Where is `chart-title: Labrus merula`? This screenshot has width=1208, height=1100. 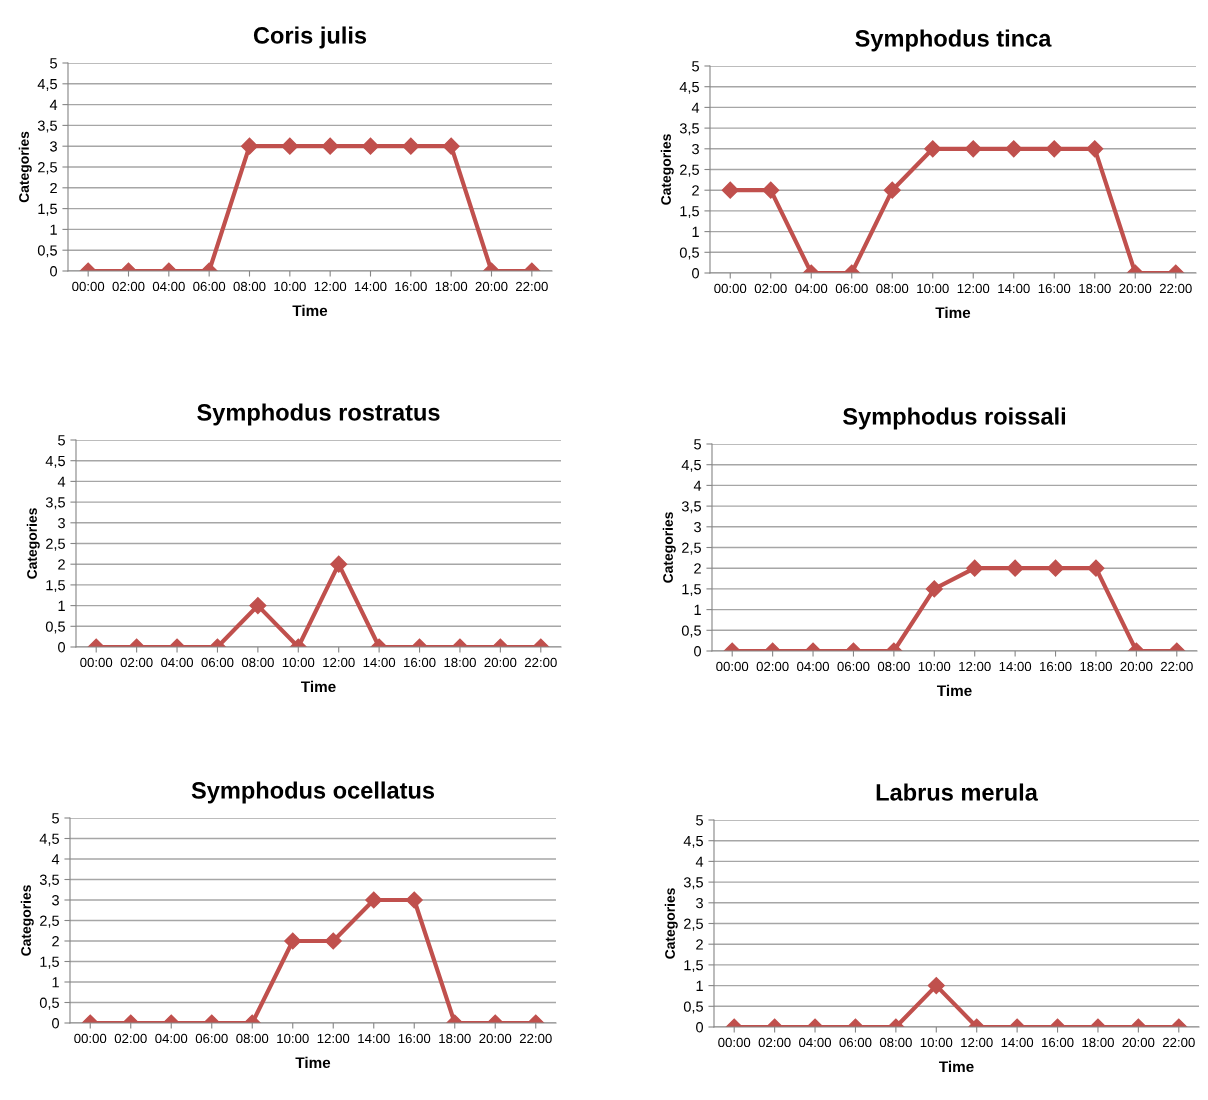 chart-title: Labrus merula is located at coordinates (957, 792).